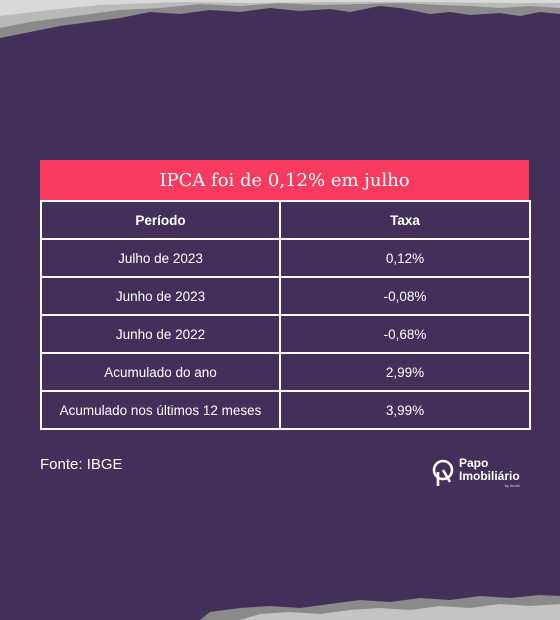  What do you see at coordinates (284, 180) in the screenshot?
I see `table-title: IPCA foi de 0,12% em julho` at bounding box center [284, 180].